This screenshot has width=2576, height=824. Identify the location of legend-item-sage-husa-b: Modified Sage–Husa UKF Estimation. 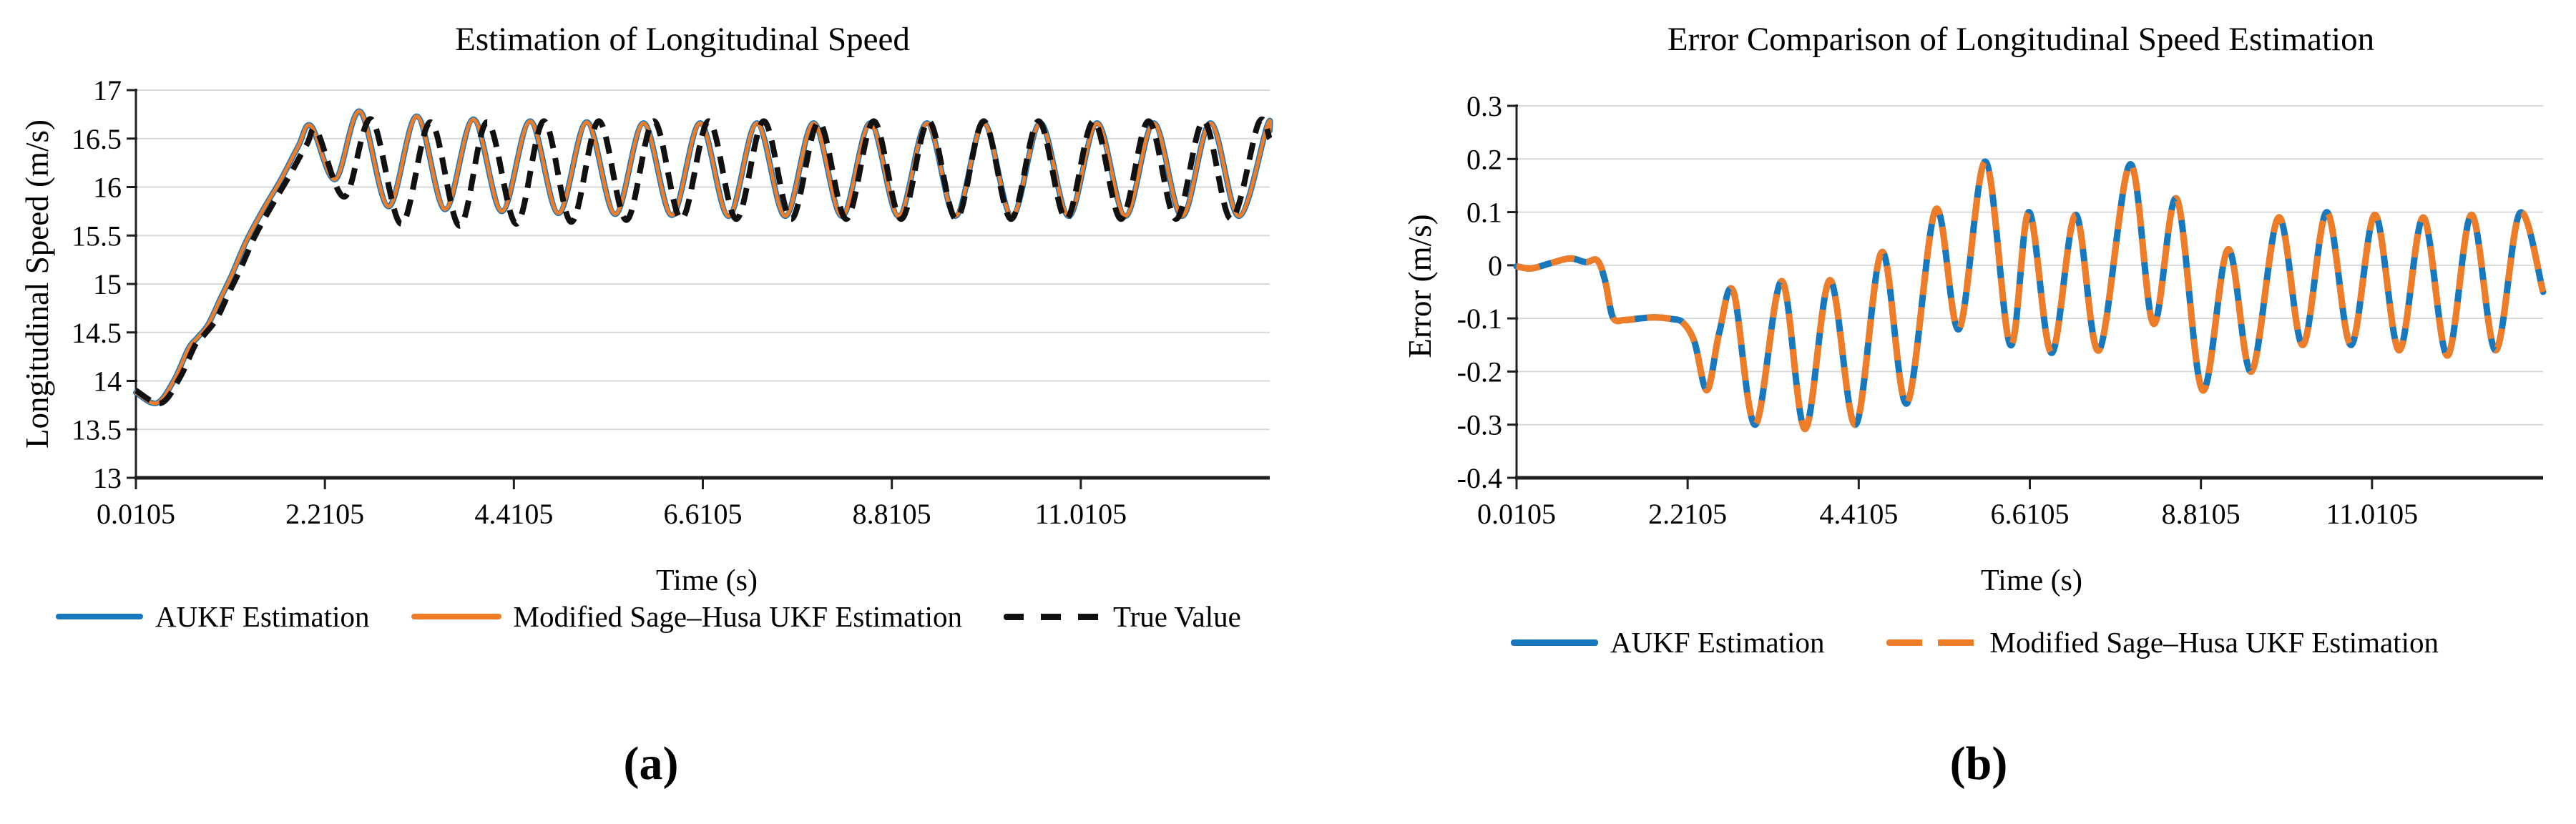
(2162, 642).